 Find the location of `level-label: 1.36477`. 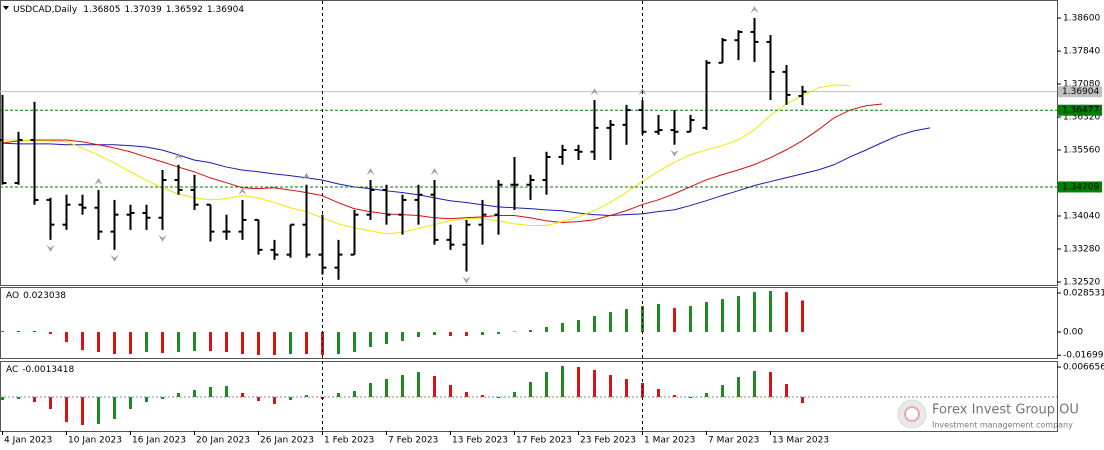

level-label: 1.36477 is located at coordinates (1080, 111).